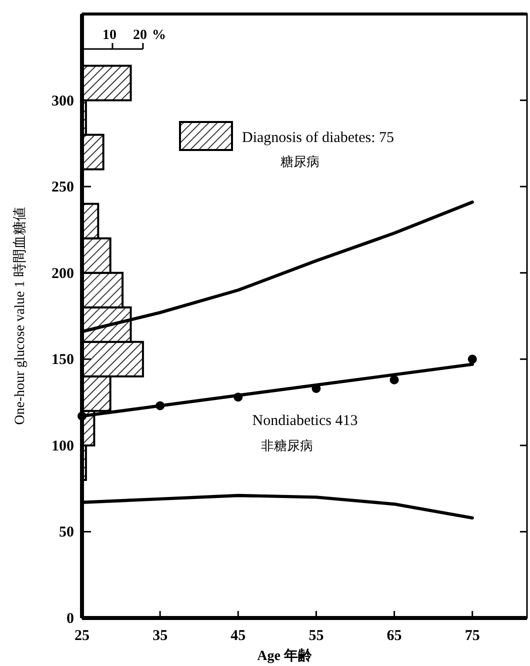 This screenshot has width=530, height=666. What do you see at coordinates (63, 446) in the screenshot?
I see `y-tick-label: 100` at bounding box center [63, 446].